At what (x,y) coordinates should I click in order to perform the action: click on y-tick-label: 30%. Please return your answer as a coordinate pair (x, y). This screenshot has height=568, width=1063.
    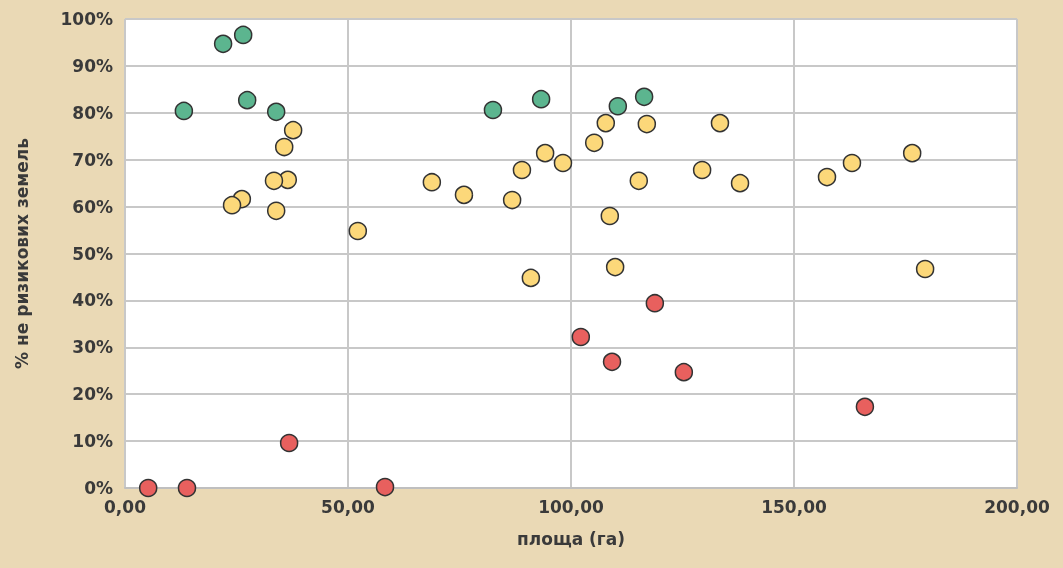
    Looking at the image, I should click on (92, 347).